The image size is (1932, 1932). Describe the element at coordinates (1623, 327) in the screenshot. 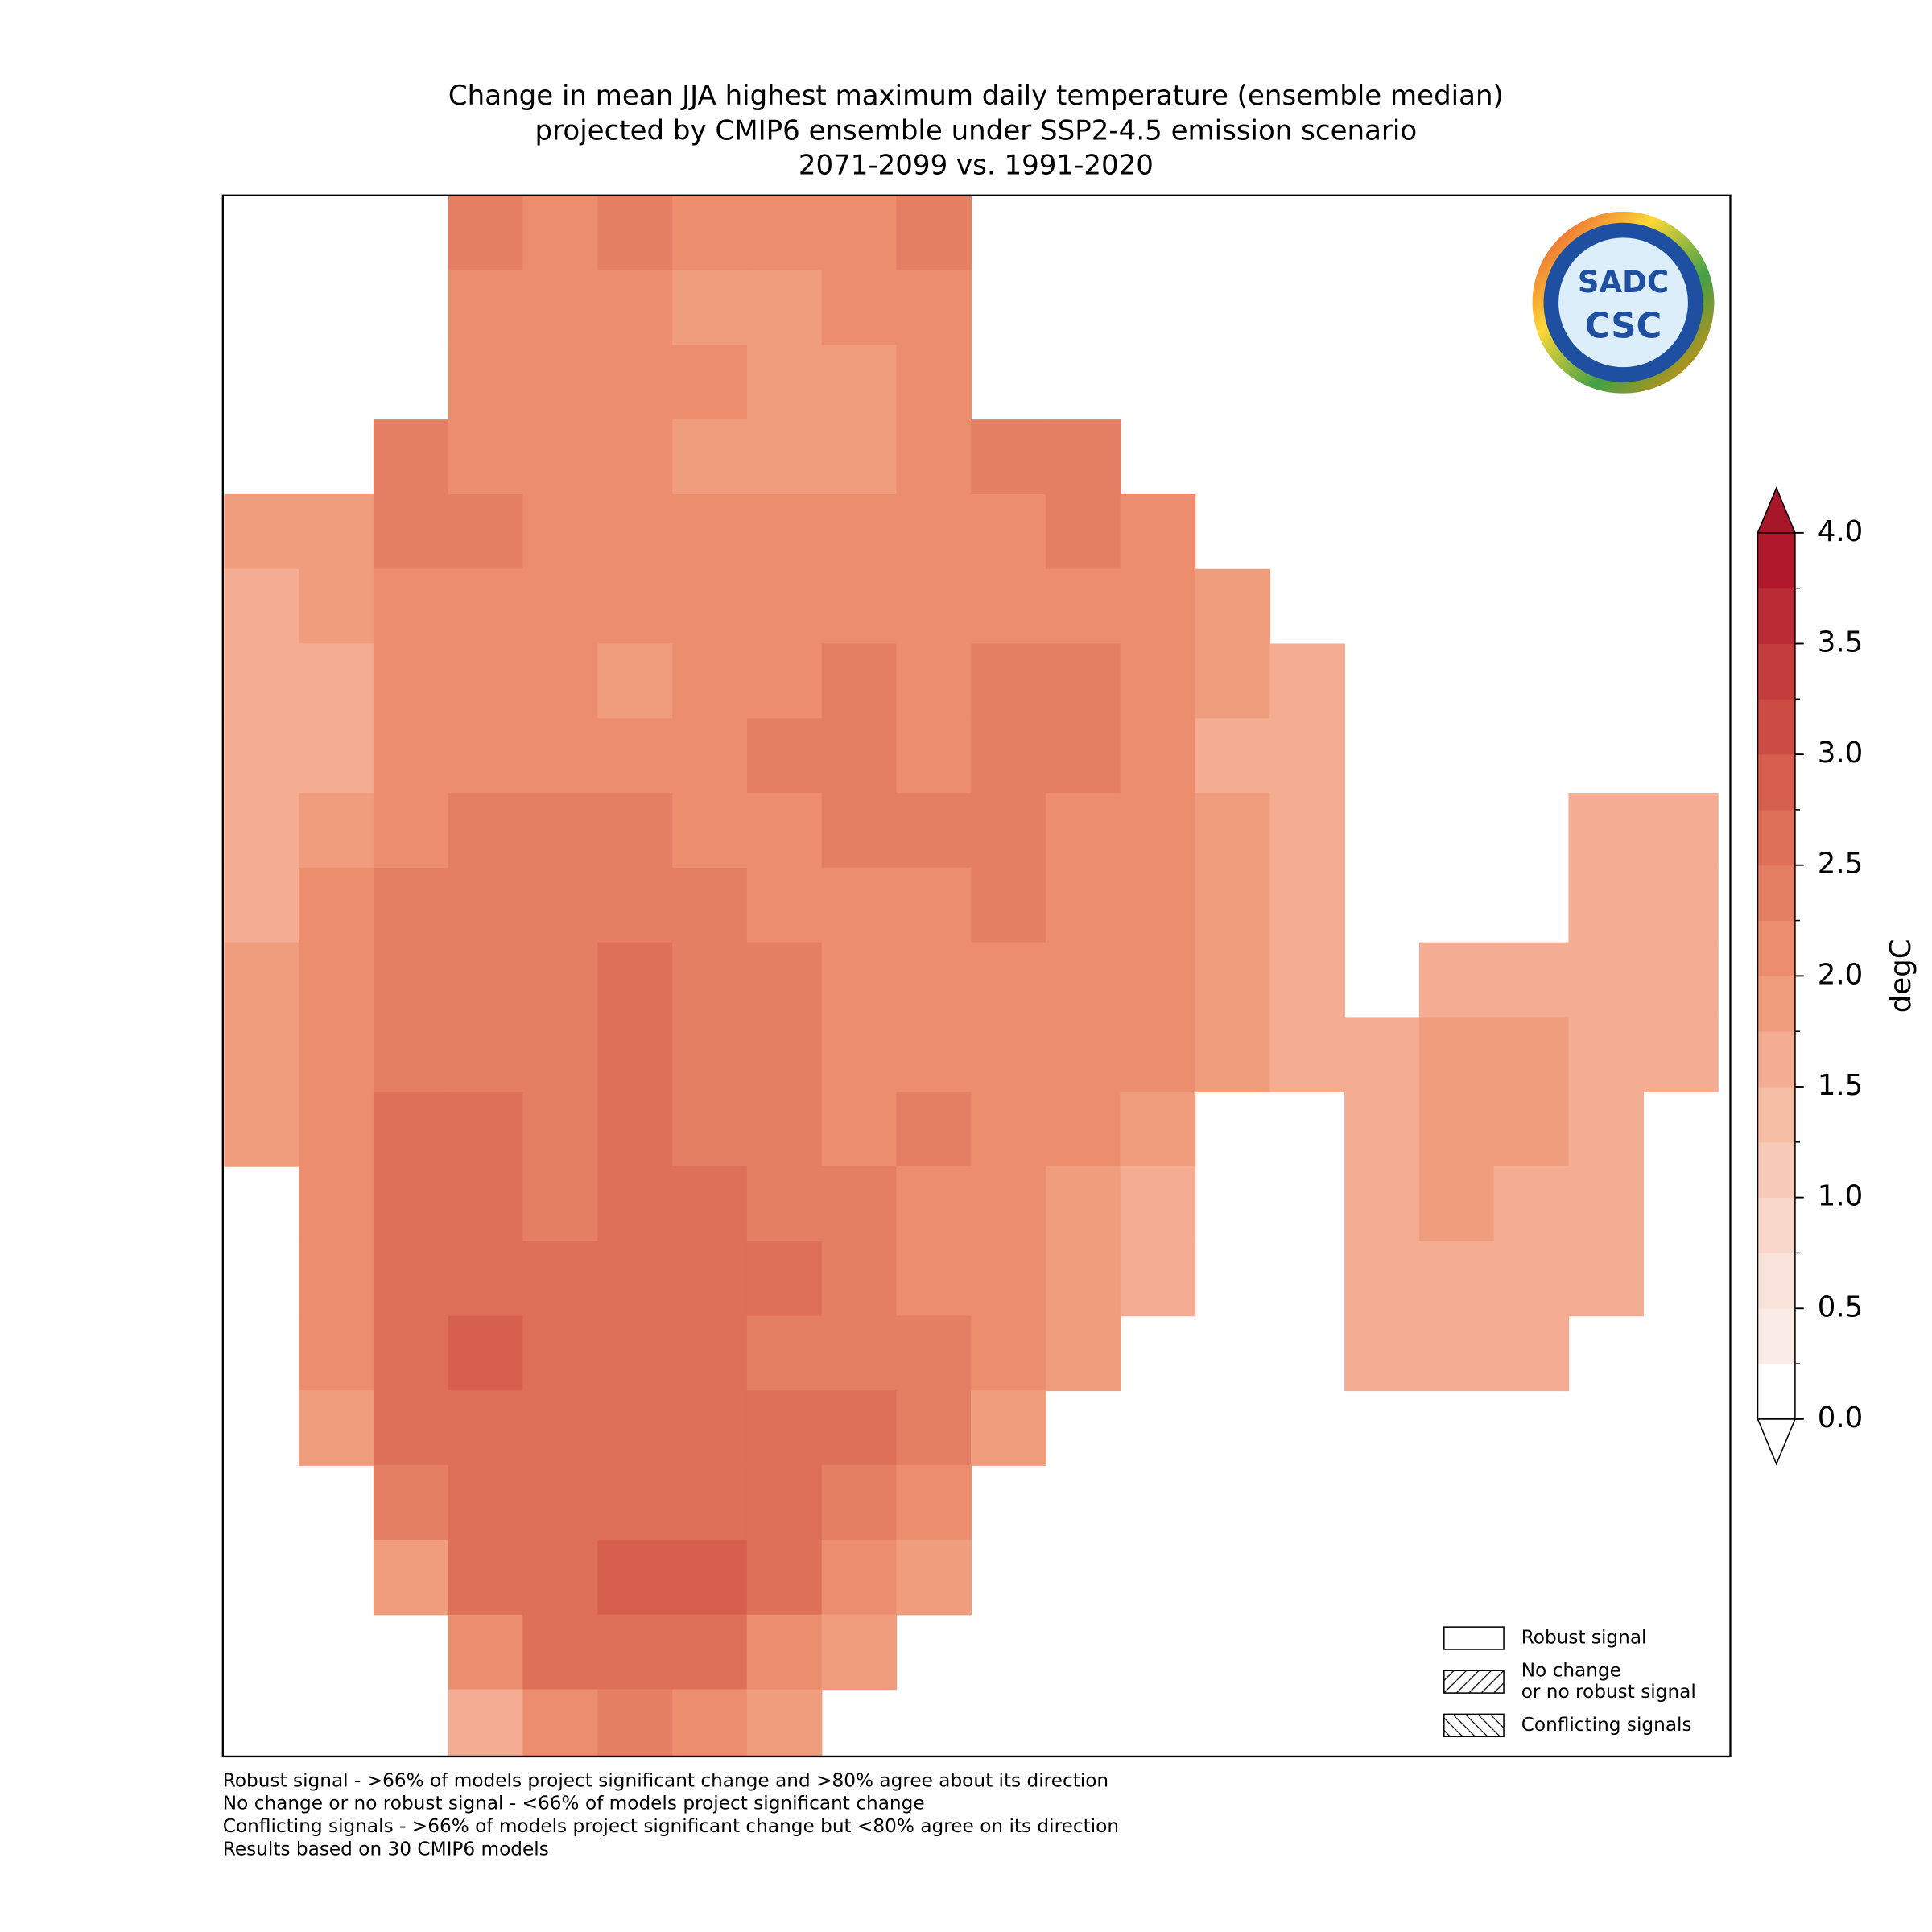

I see `logo-text: CSC` at that location.